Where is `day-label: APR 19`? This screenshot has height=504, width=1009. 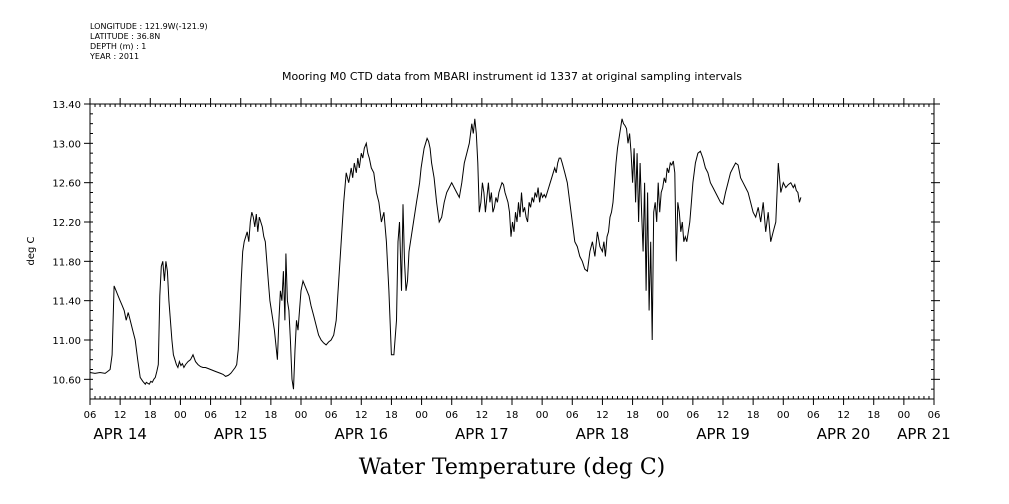
day-label: APR 19 is located at coordinates (723, 434).